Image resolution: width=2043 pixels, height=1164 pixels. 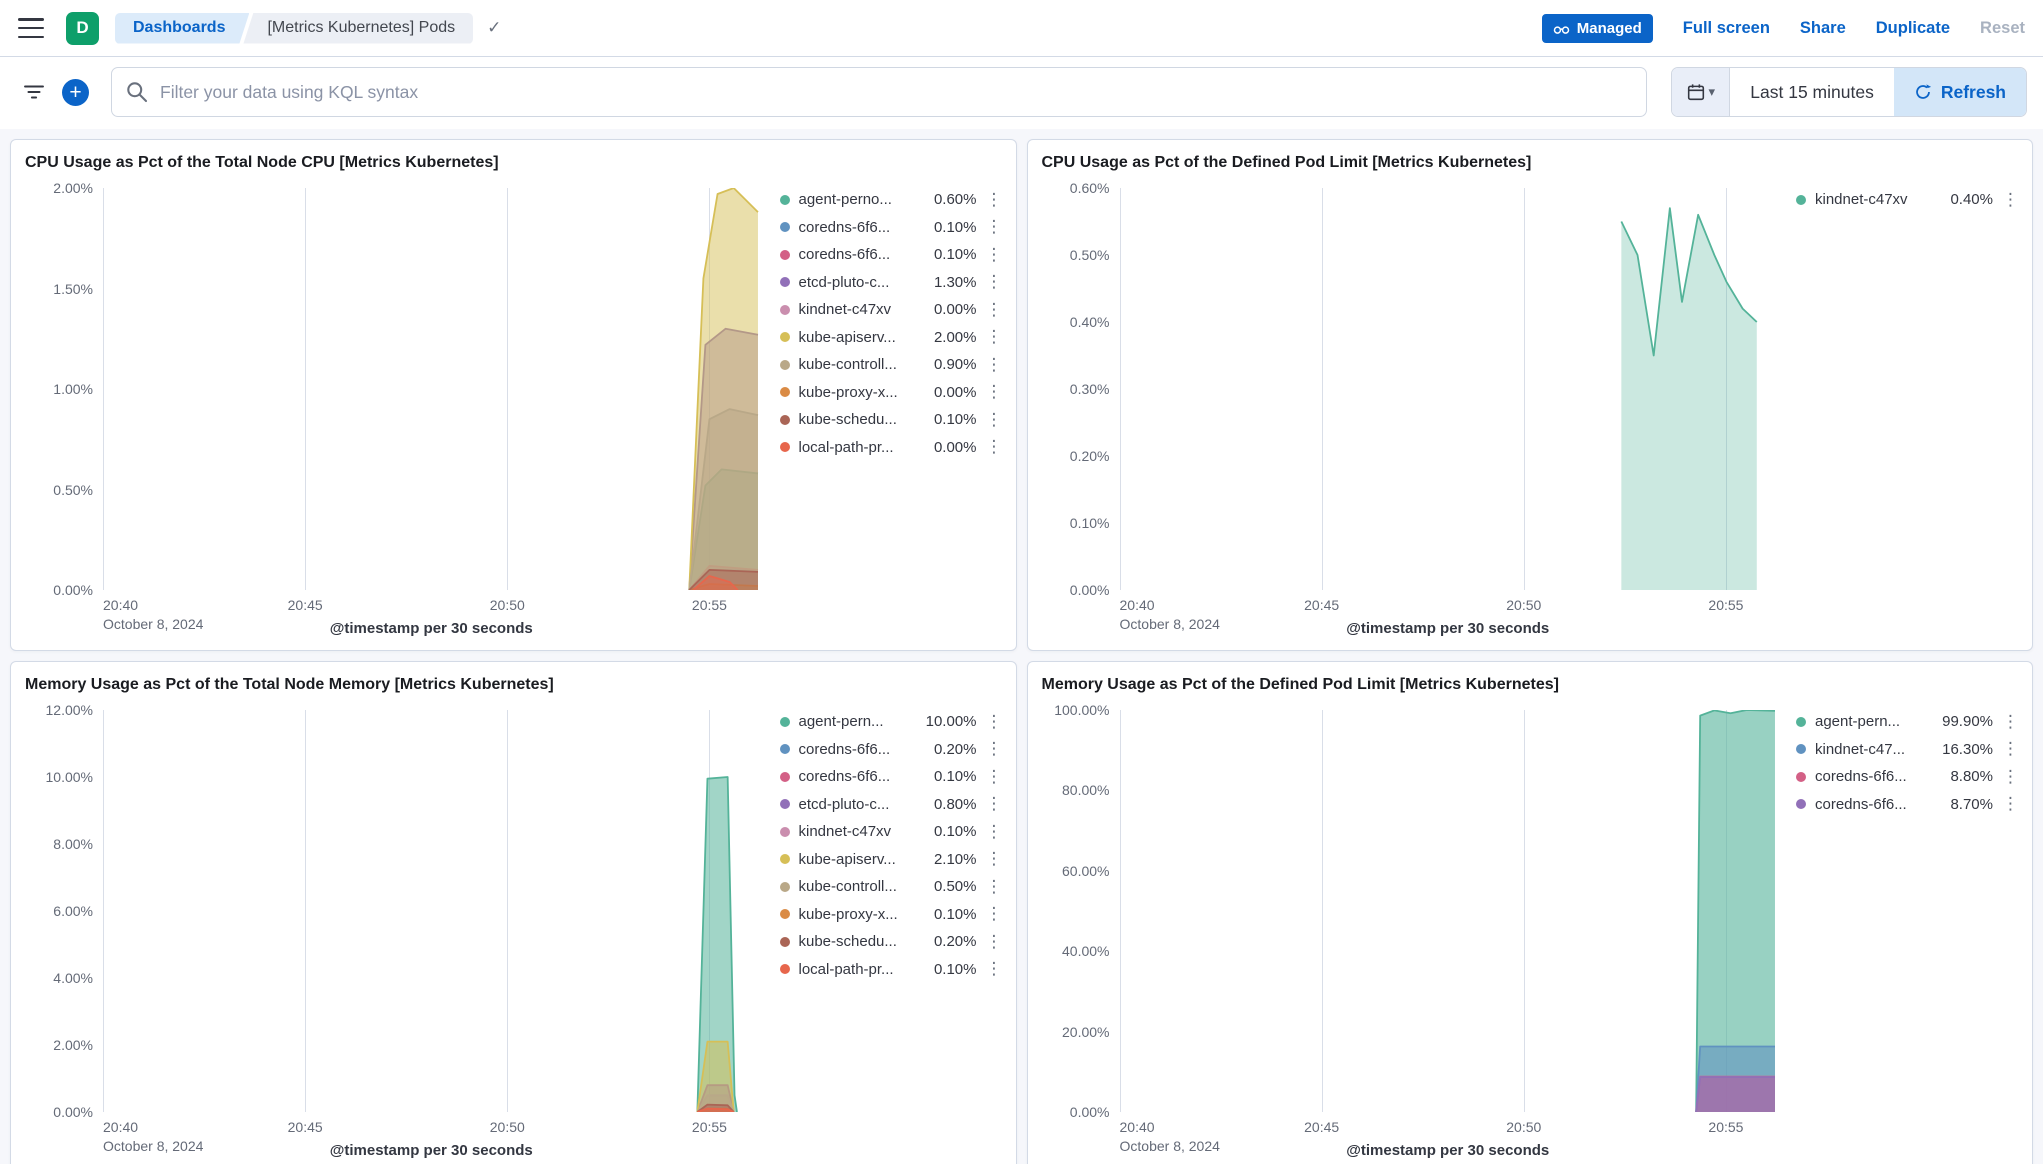 What do you see at coordinates (31, 28) in the screenshot?
I see `menu-hamburger-icon` at bounding box center [31, 28].